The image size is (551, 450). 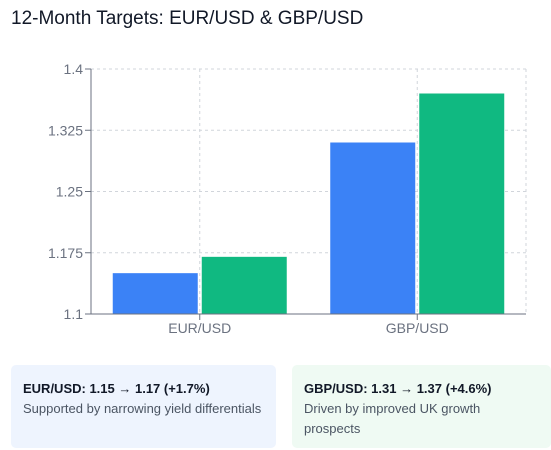 What do you see at coordinates (116, 388) in the screenshot?
I see `eur-usd-headline: EUR/USD: 1.15 → 1.17 (+1.7%)` at bounding box center [116, 388].